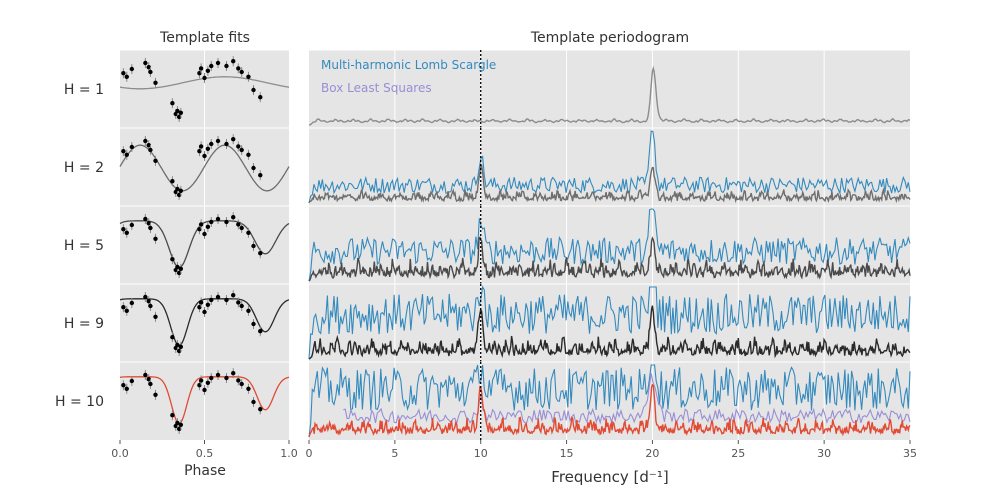  What do you see at coordinates (309, 453) in the screenshot?
I see `x-tick-label: 0` at bounding box center [309, 453].